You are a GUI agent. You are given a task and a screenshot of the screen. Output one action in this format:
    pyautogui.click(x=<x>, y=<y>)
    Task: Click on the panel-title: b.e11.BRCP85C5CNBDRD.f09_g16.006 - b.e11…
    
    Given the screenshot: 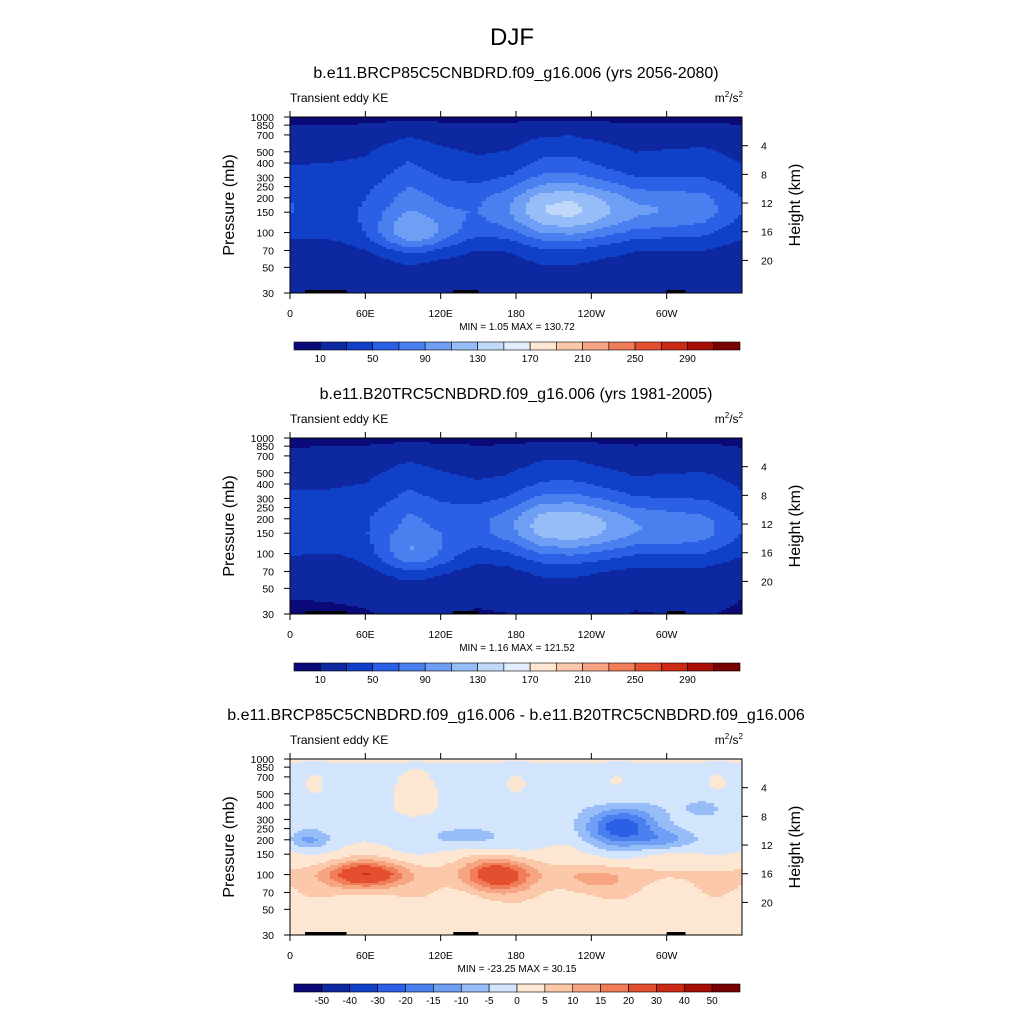 What is the action you would take?
    pyautogui.click(x=516, y=715)
    